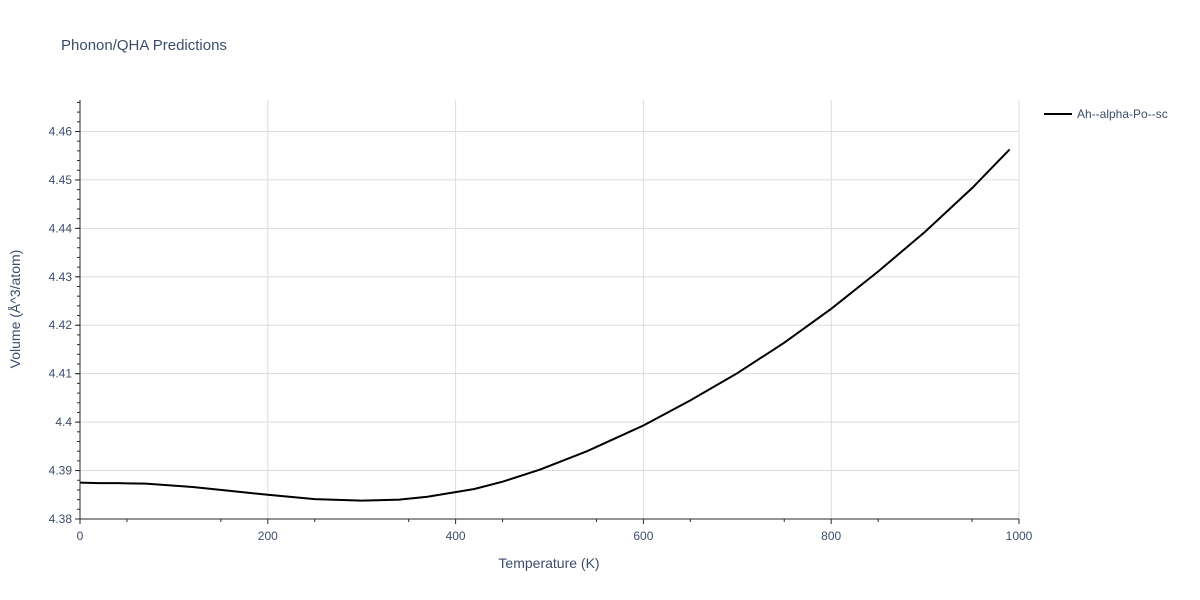 Image resolution: width=1200 pixels, height=600 pixels. I want to click on legend: Ah--alpha-Po--sc, so click(1106, 114).